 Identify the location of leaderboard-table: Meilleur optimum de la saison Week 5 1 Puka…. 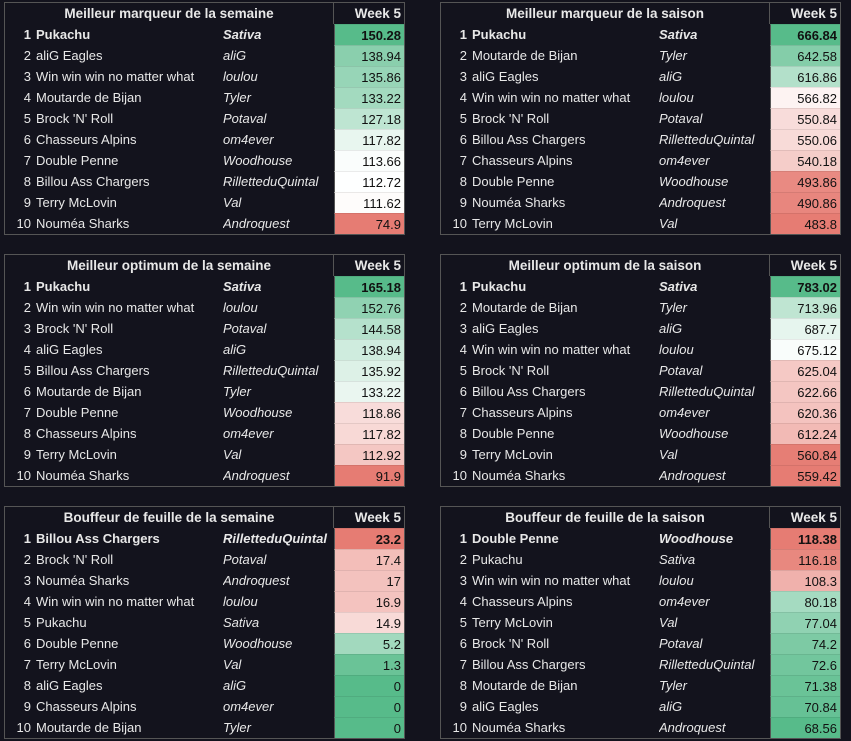
(640, 370).